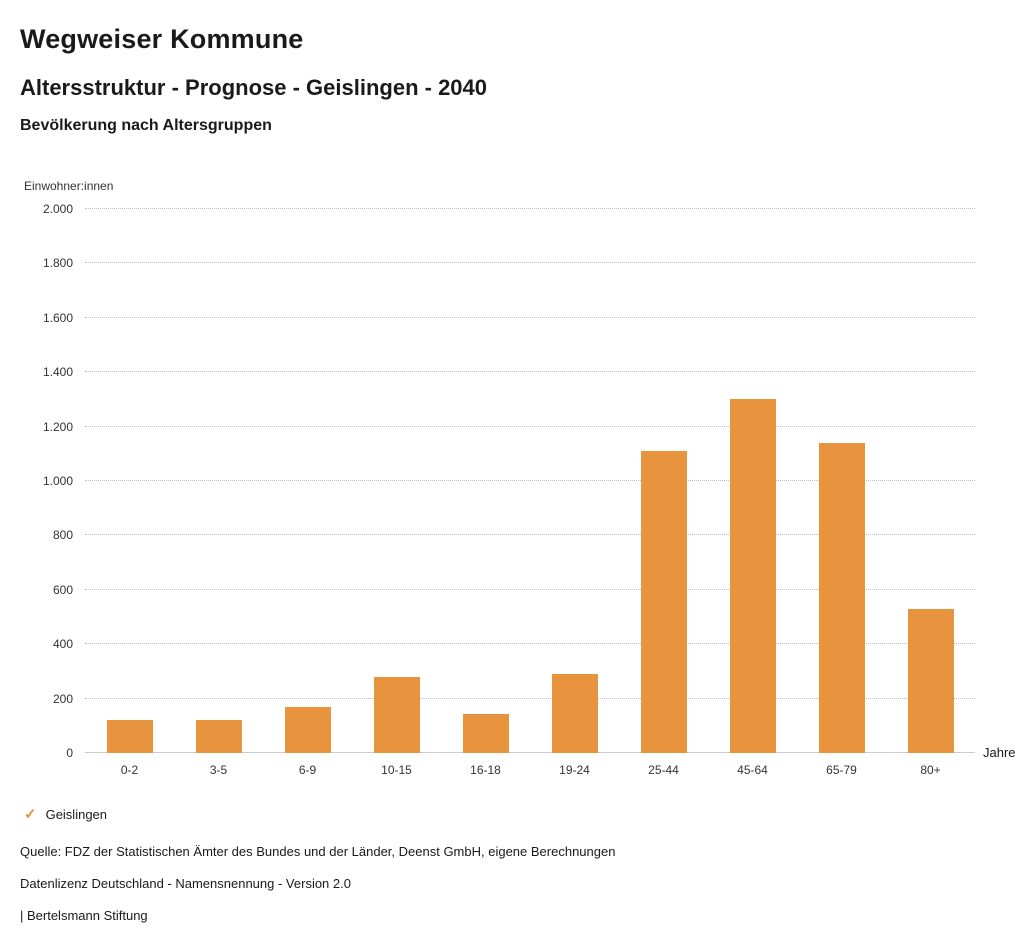 The image size is (1024, 946). I want to click on x-tick-label: 80+, so click(930, 770).